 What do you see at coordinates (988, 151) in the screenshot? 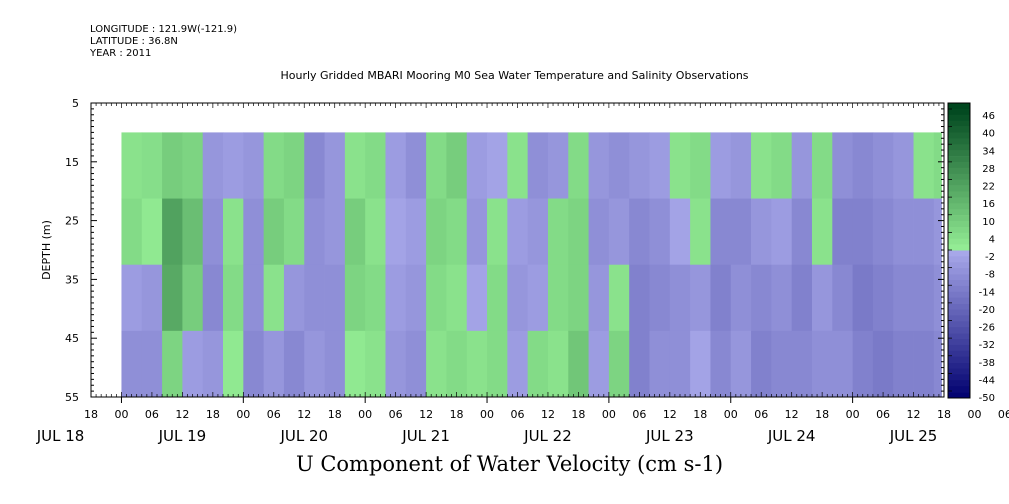
I see `colorbar-label: 34` at bounding box center [988, 151].